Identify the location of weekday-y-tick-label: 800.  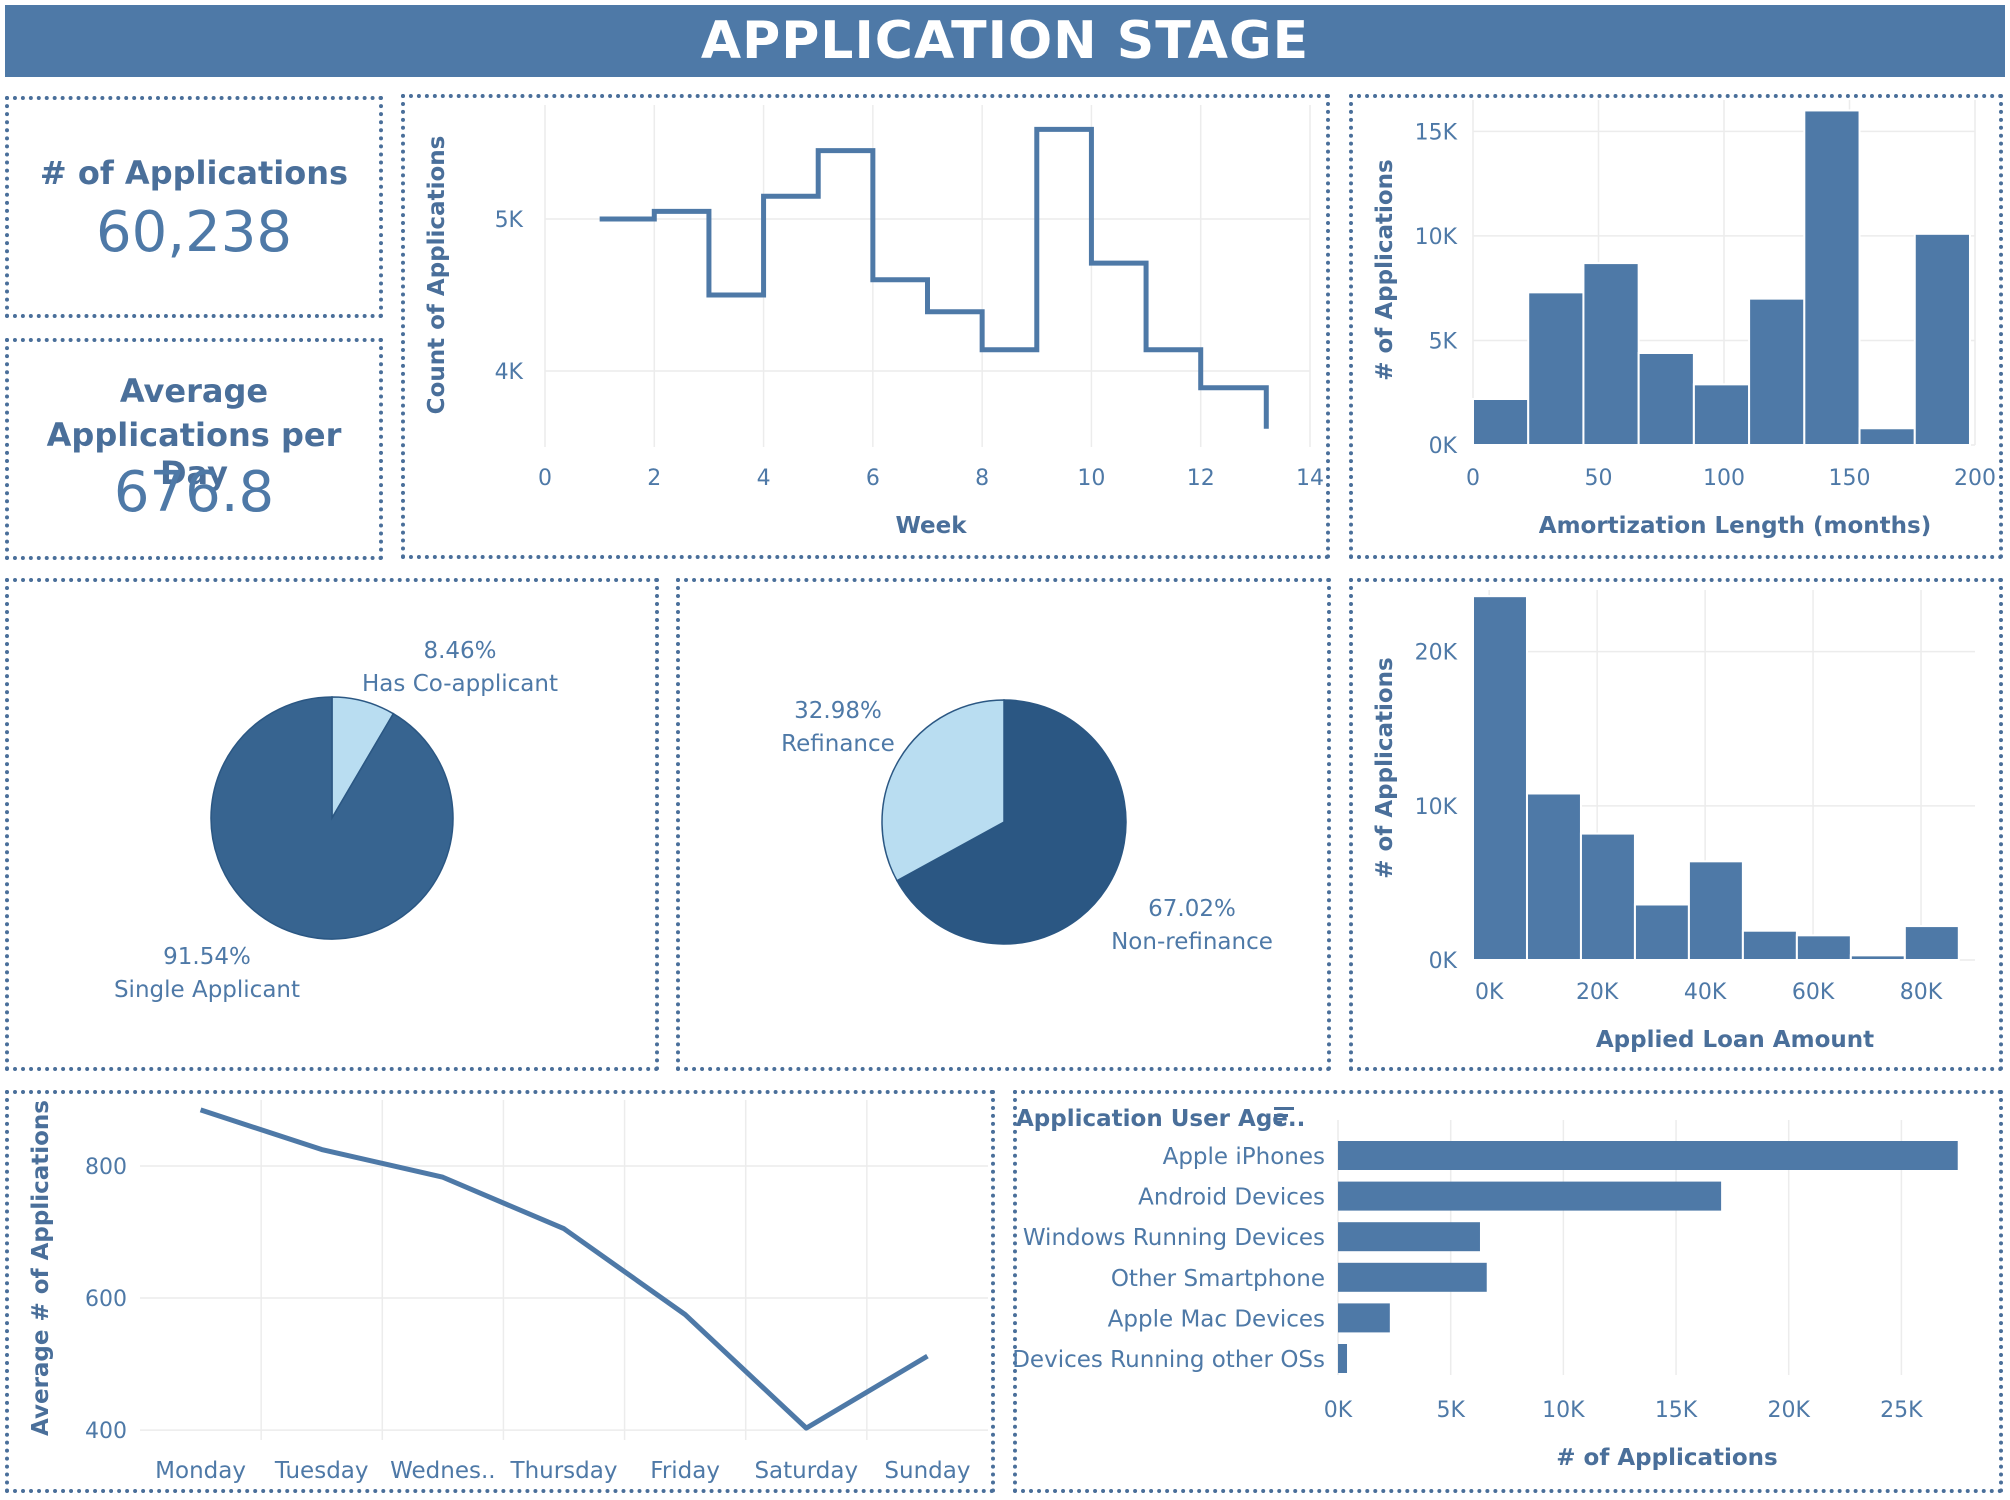
(106, 1167).